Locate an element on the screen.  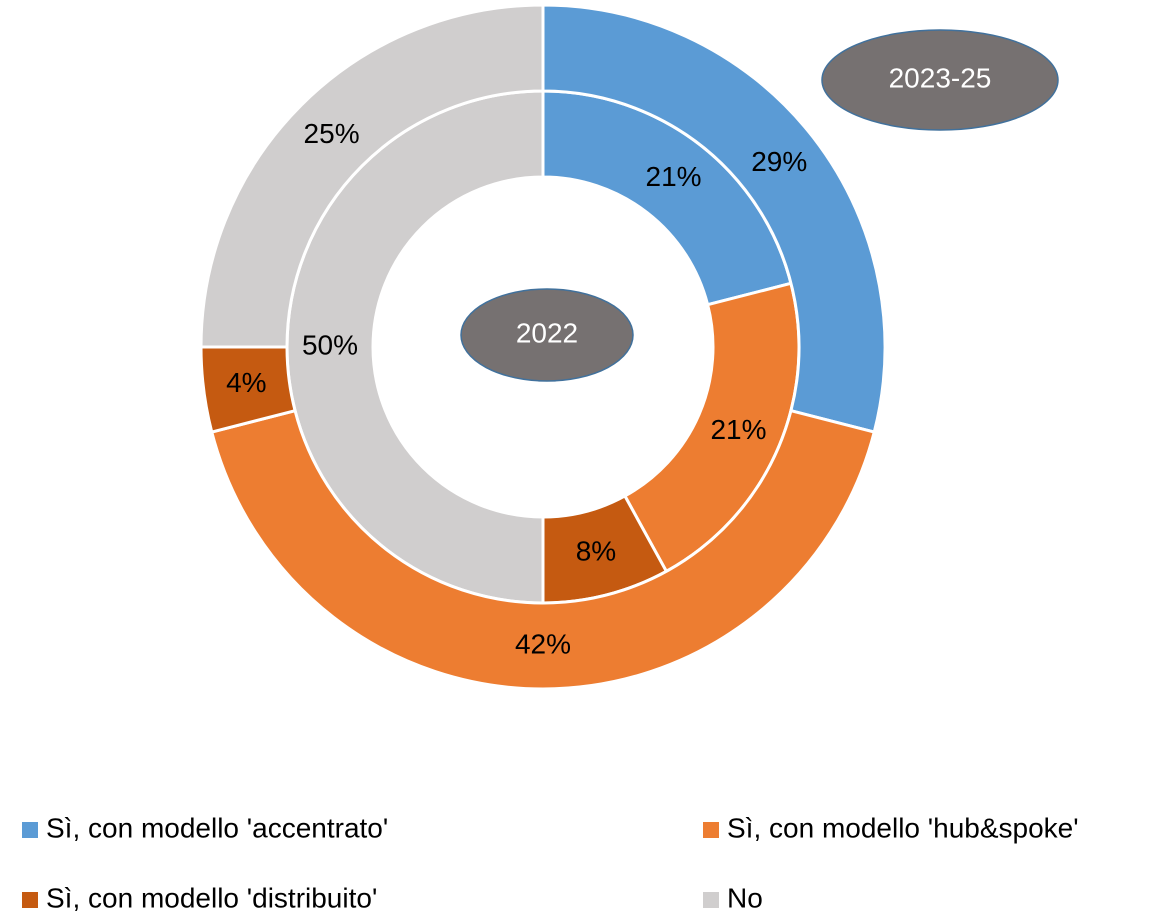
legend-label: Sì, con modello 'accentrato' is located at coordinates (217, 827).